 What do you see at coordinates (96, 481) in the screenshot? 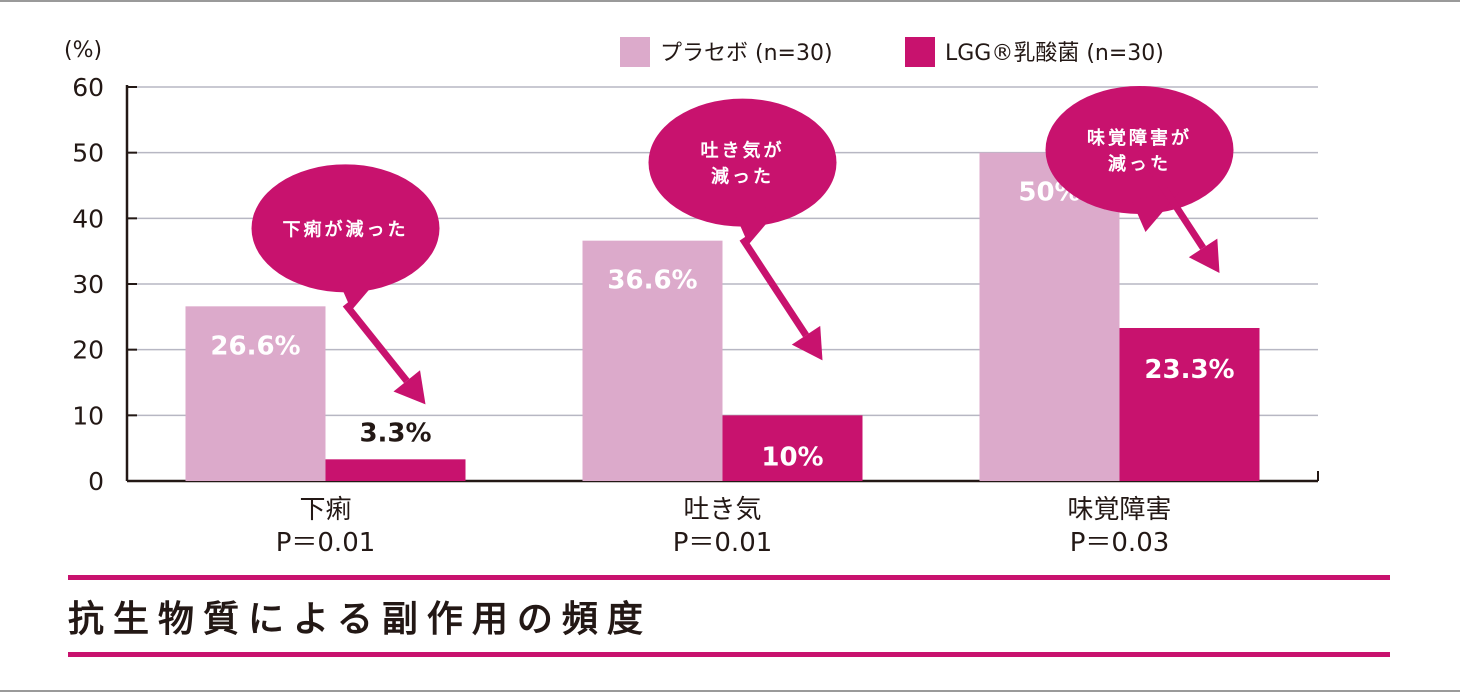
I see `y-tick-label: 0` at bounding box center [96, 481].